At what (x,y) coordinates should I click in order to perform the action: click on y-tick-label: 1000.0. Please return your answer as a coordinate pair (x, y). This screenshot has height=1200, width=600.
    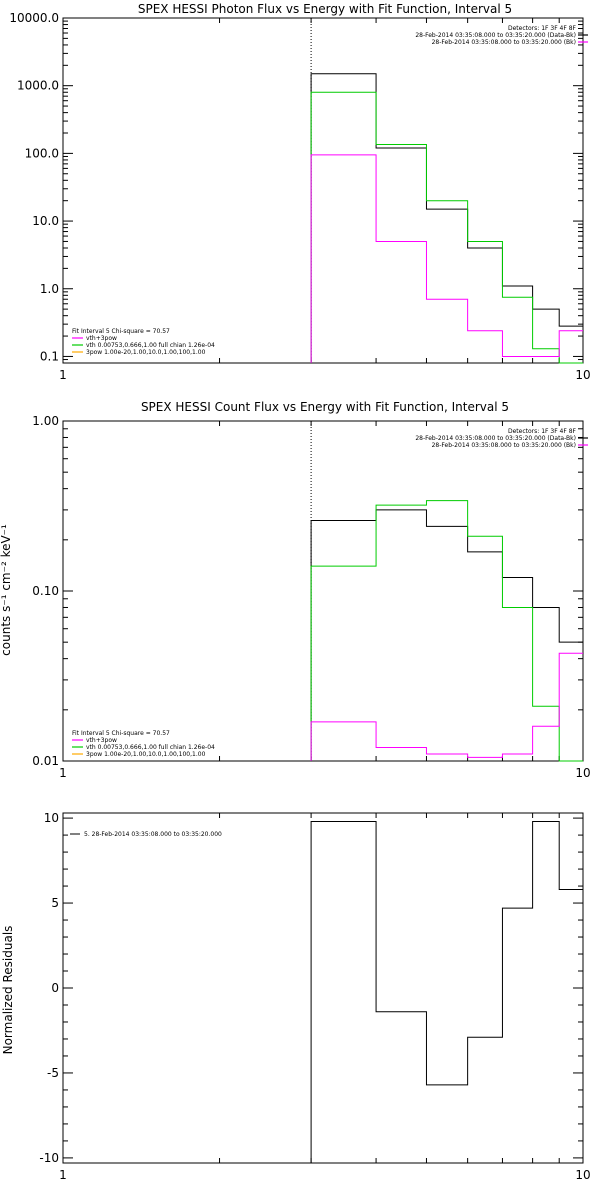
    Looking at the image, I should click on (38, 86).